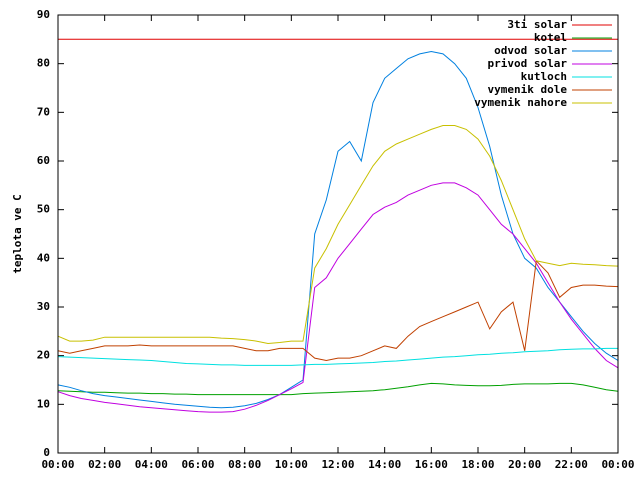 The image size is (640, 480). I want to click on x-tick-label: 20:00, so click(524, 464).